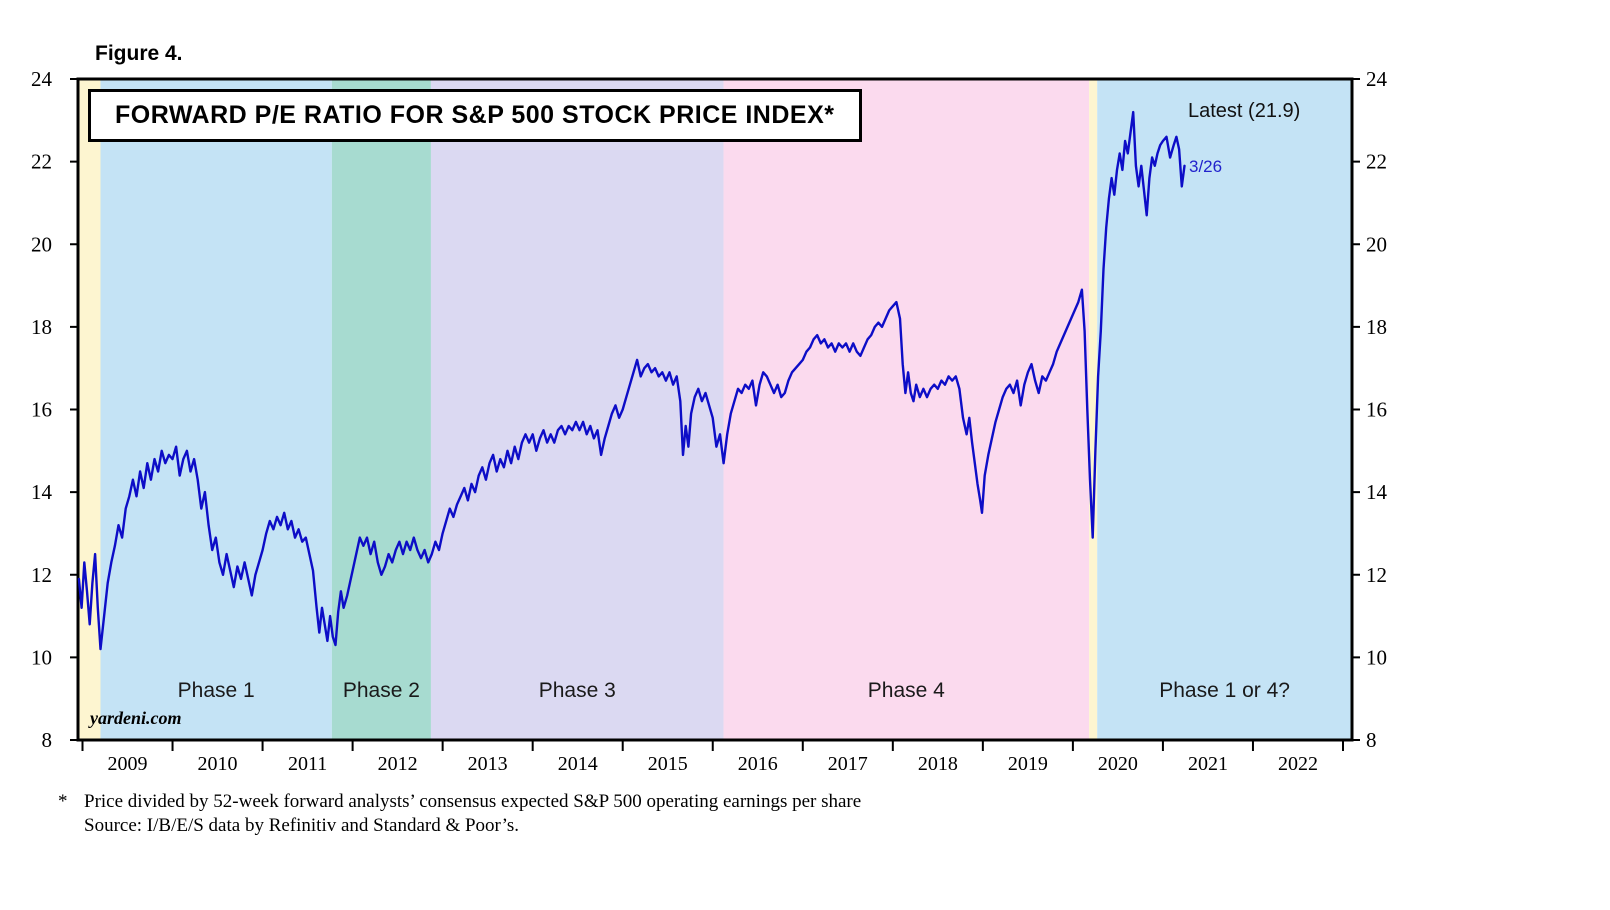 The height and width of the screenshot is (910, 1610). I want to click on x-axis-year-label: 2018, so click(938, 764).